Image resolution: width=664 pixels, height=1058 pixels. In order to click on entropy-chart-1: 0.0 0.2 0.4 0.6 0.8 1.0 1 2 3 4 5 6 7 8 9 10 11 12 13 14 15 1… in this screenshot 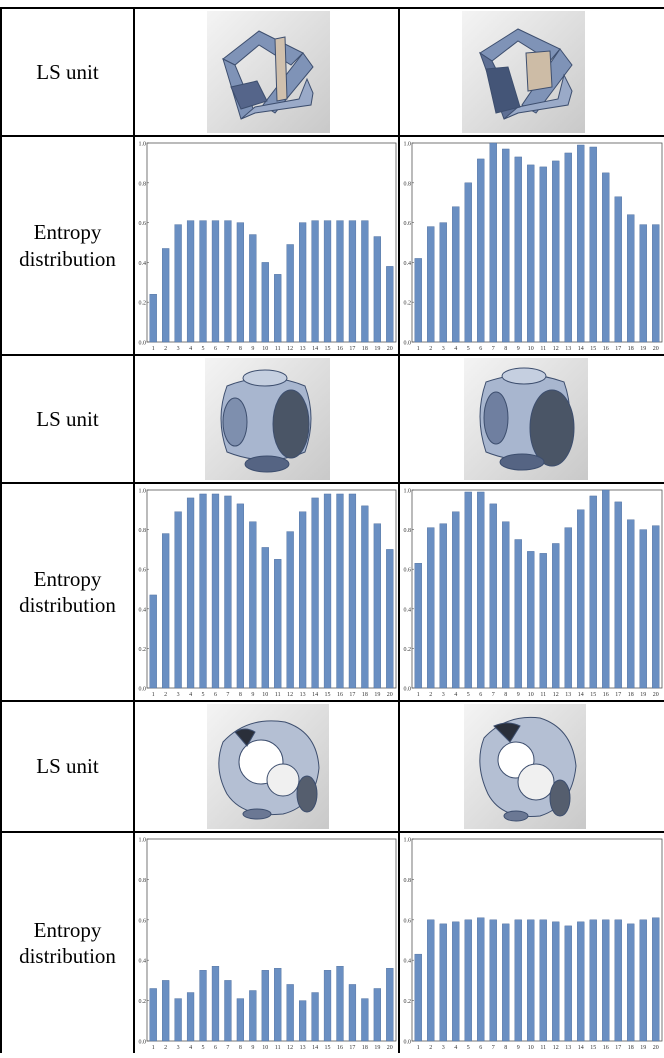, I will do `click(266, 245)`.